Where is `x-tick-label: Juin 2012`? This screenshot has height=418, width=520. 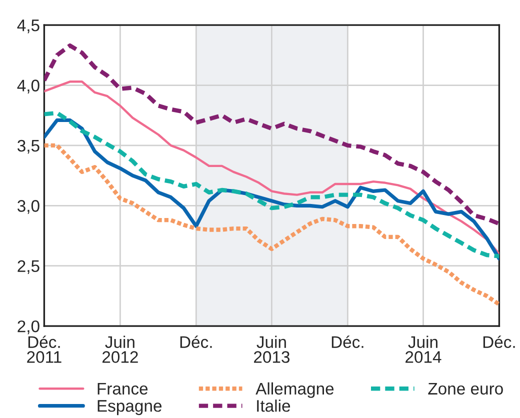
x-tick-label: Juin 2012 is located at coordinates (120, 349).